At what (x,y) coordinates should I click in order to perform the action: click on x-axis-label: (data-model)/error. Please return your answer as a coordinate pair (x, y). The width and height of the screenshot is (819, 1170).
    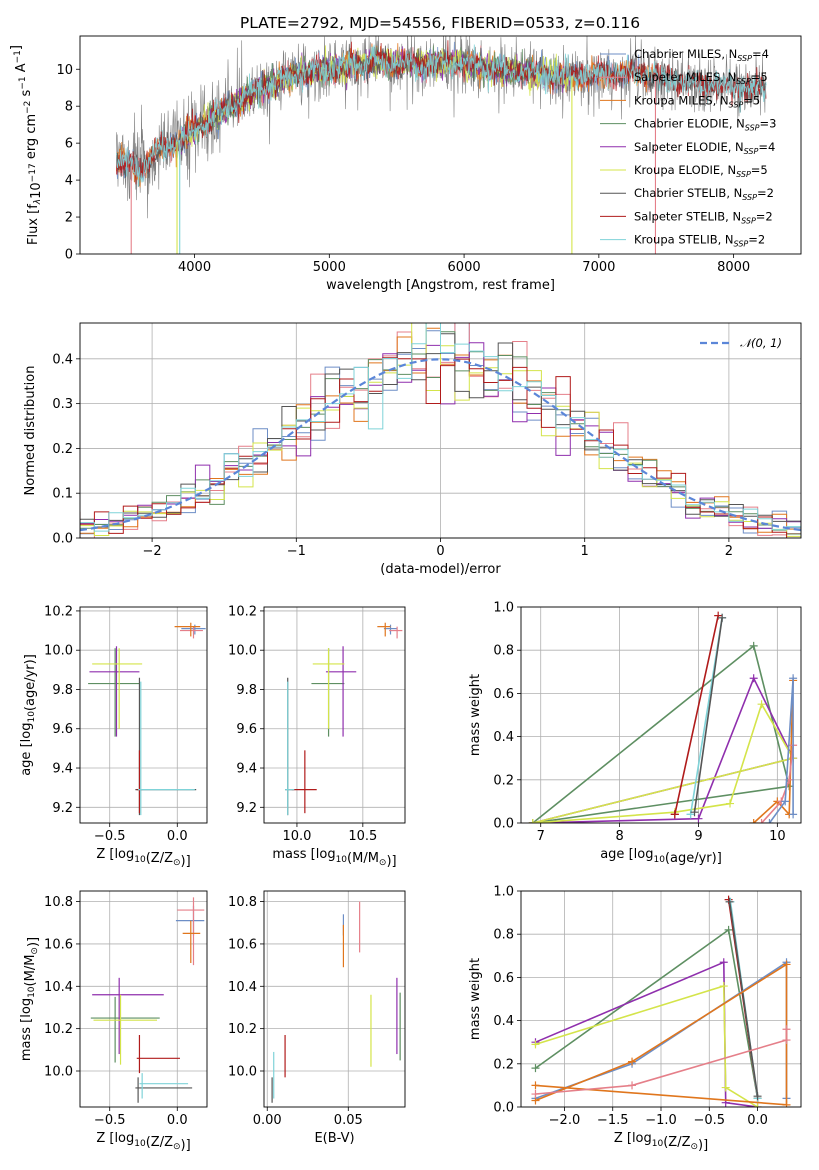
    Looking at the image, I should click on (440, 569).